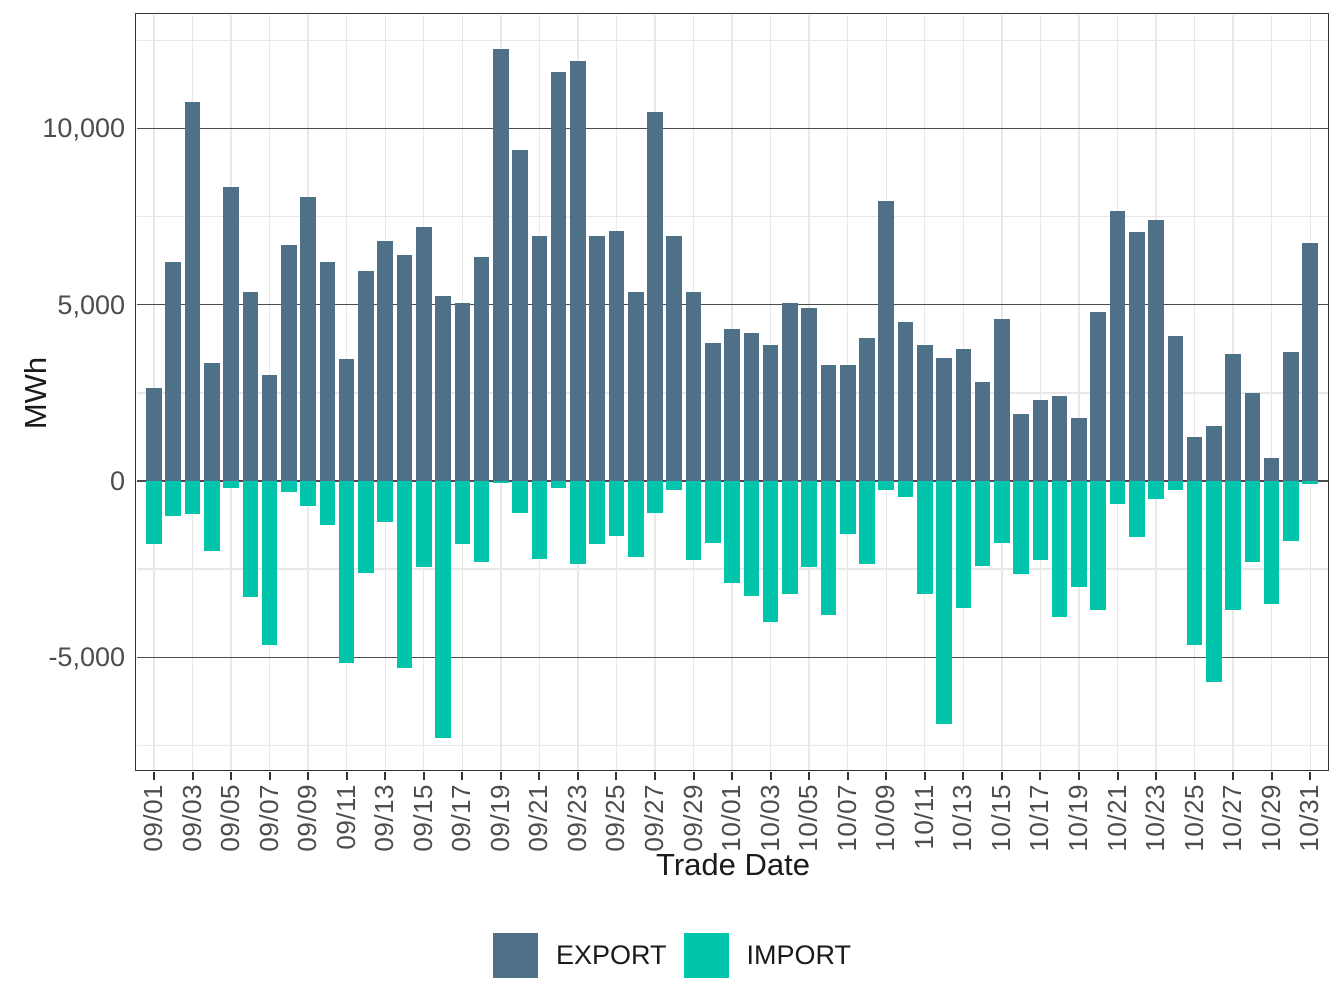 Image resolution: width=1344 pixels, height=1008 pixels. Describe the element at coordinates (769, 818) in the screenshot. I see `x-axis-tick-label: 10/03` at that location.